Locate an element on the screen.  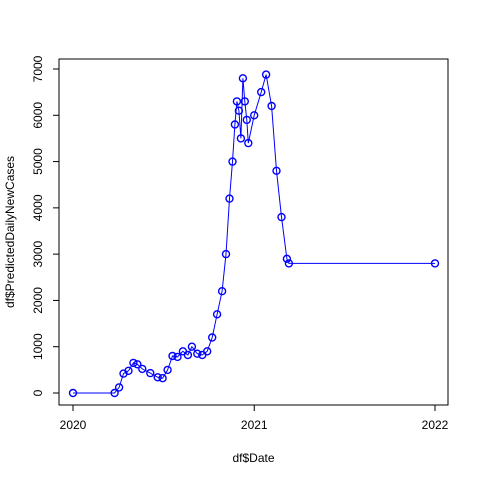
y-tick-label: 2000 is located at coordinates (38, 300).